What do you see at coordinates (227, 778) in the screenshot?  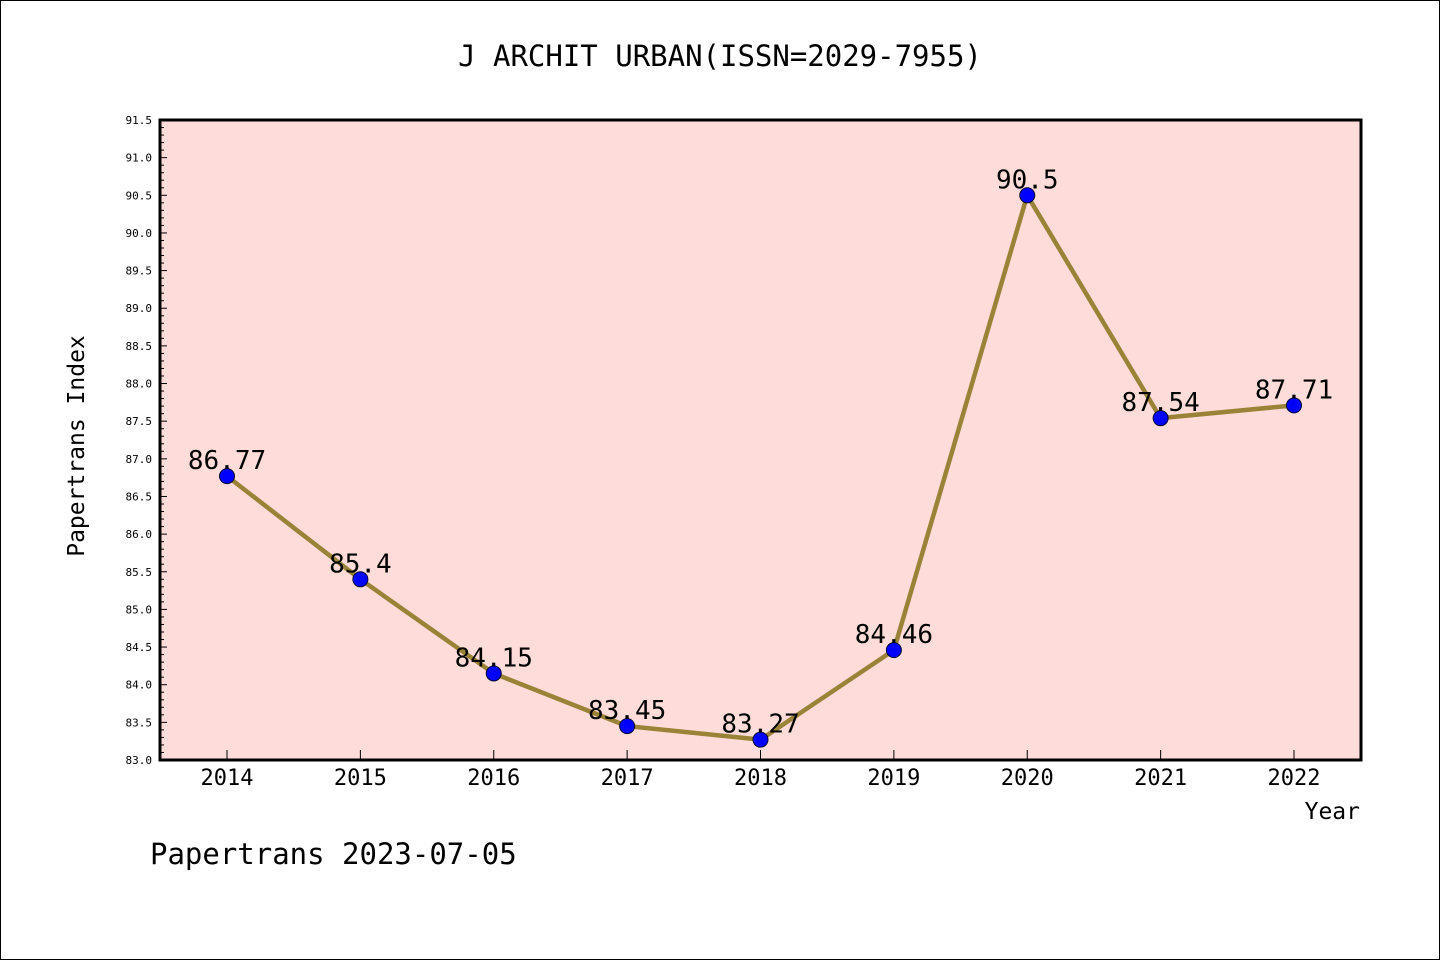 I see `x-tick-label: 2014` at bounding box center [227, 778].